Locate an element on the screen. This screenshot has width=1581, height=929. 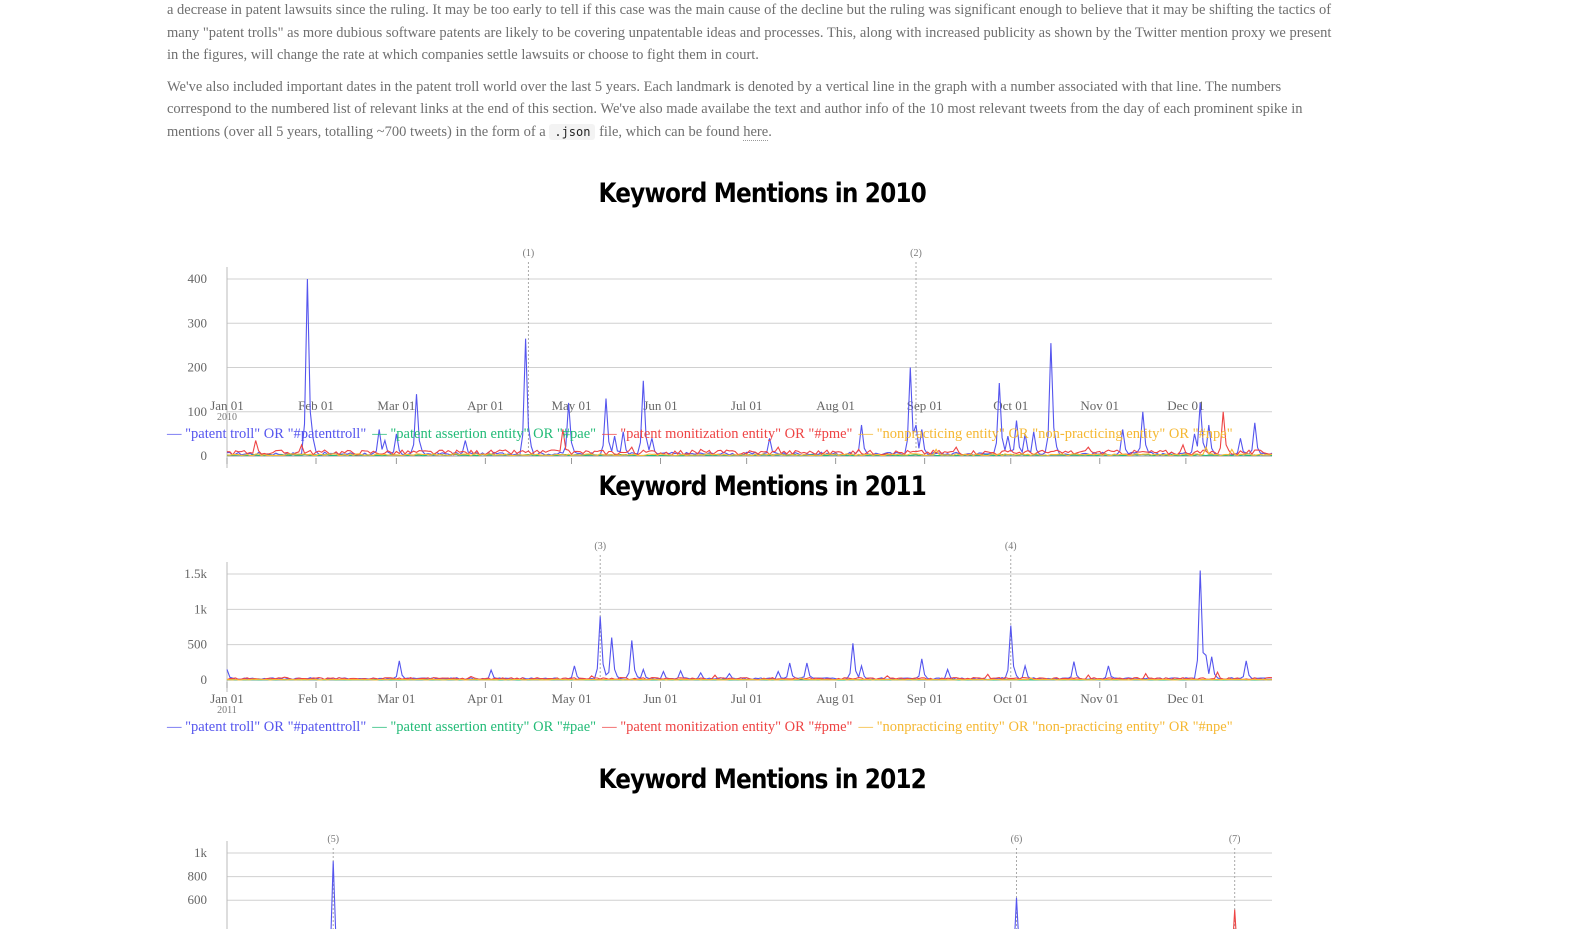
y-tick-label: 1.5k is located at coordinates (195, 573).